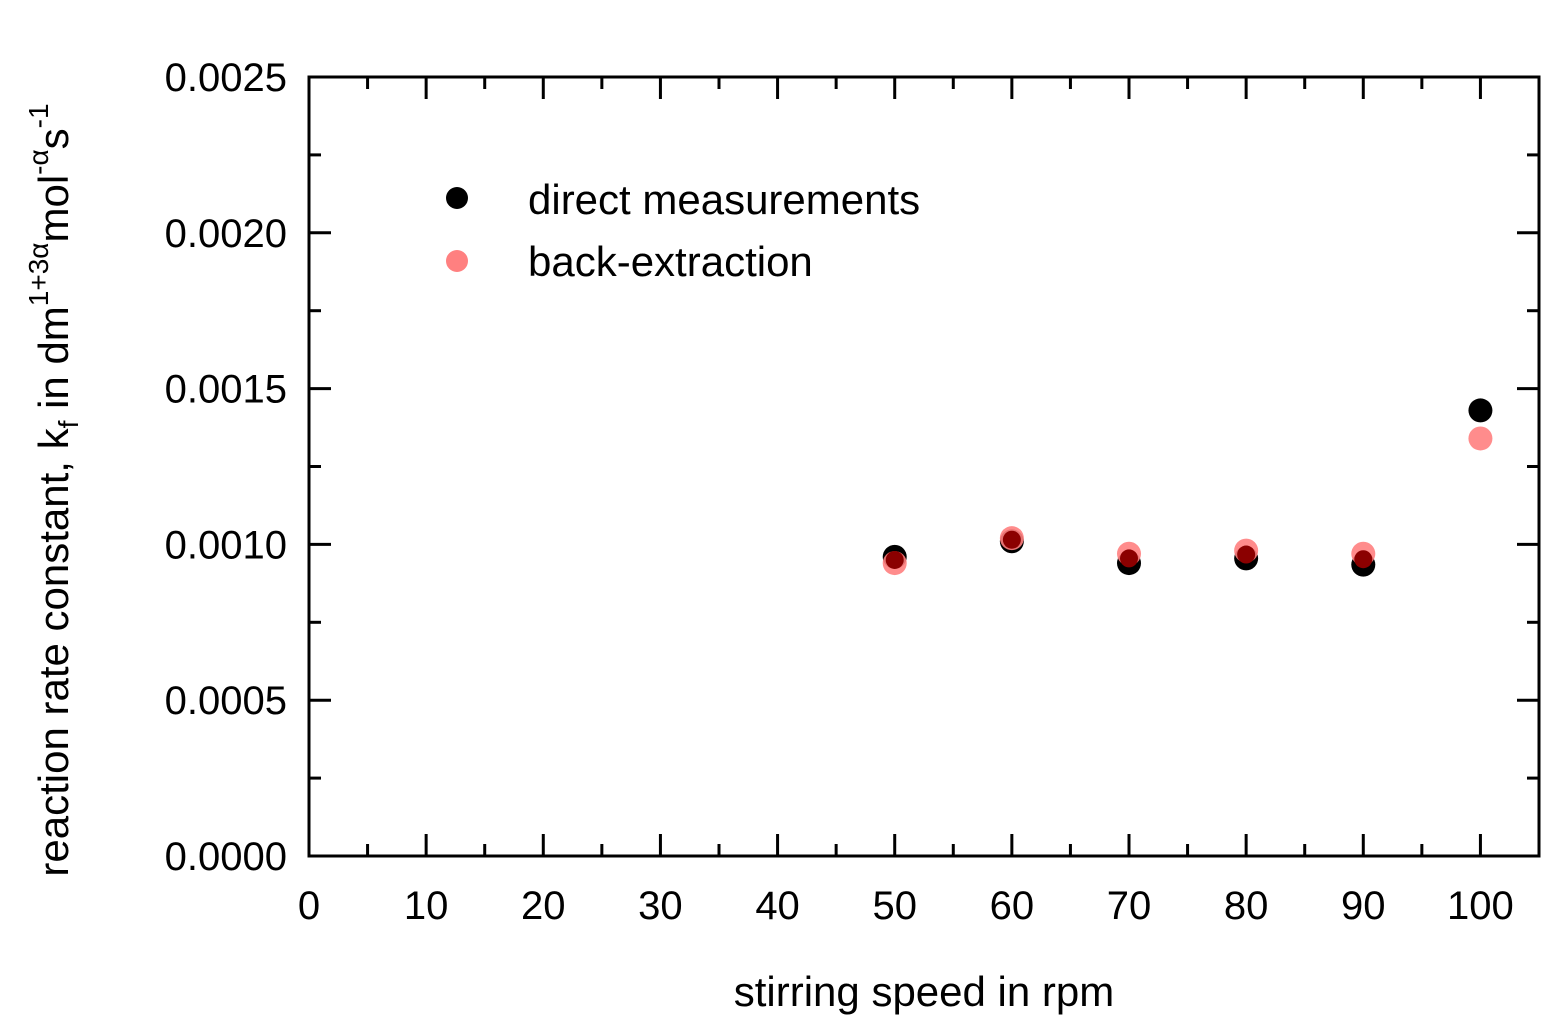 The image size is (1542, 1020). I want to click on x-tick-label: 50, so click(894, 906).